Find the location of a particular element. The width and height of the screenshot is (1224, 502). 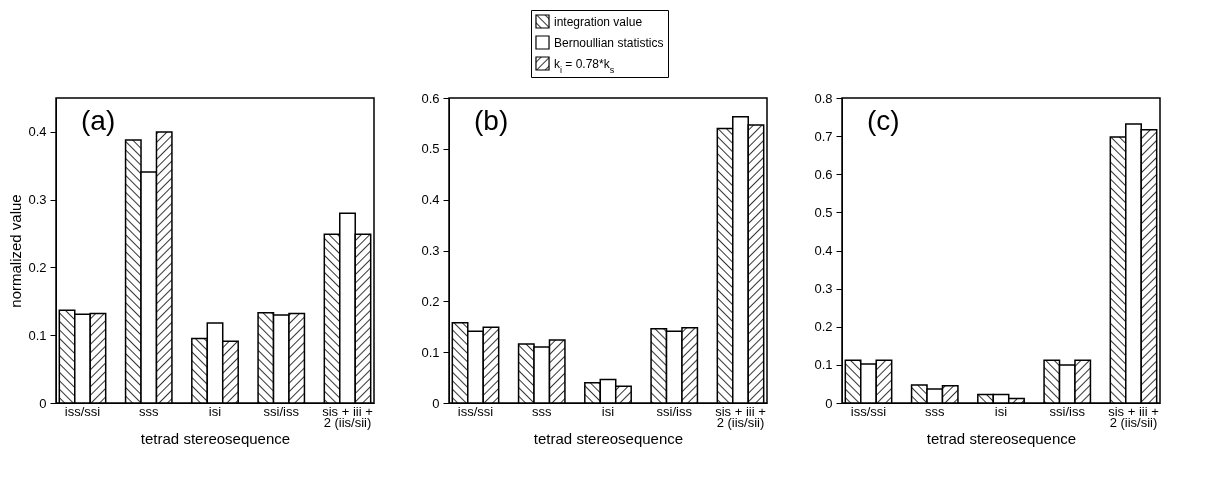

legend-label: integration value is located at coordinates (598, 21).